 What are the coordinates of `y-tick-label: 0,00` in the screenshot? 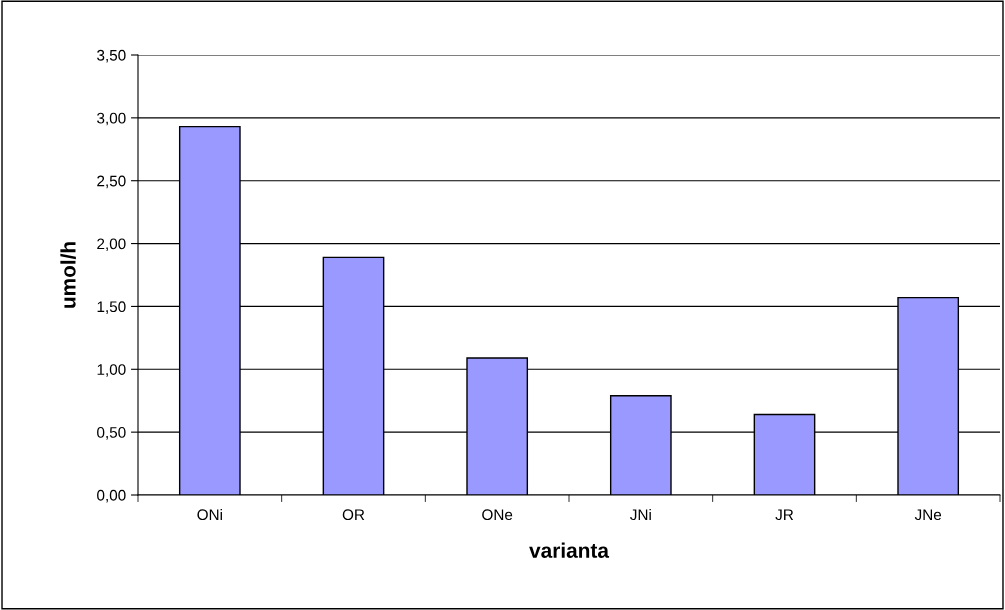 It's located at (111, 496).